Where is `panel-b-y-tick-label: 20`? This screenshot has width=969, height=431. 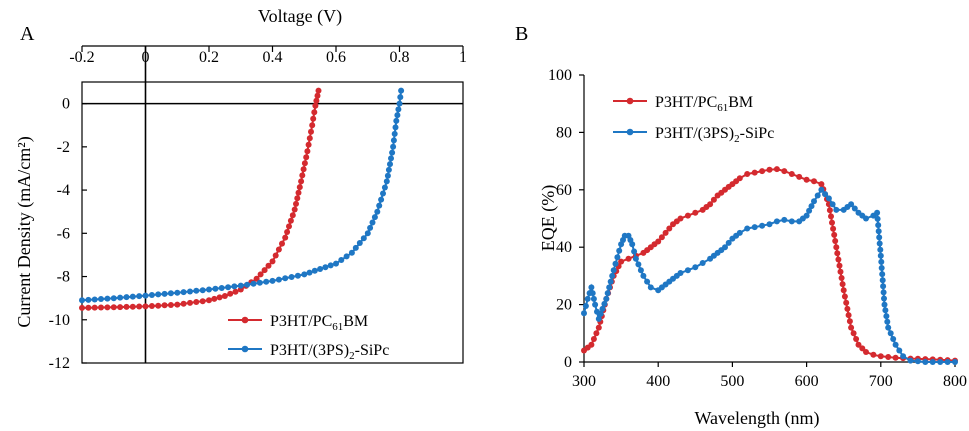 panel-b-y-tick-label: 20 is located at coordinates (564, 305).